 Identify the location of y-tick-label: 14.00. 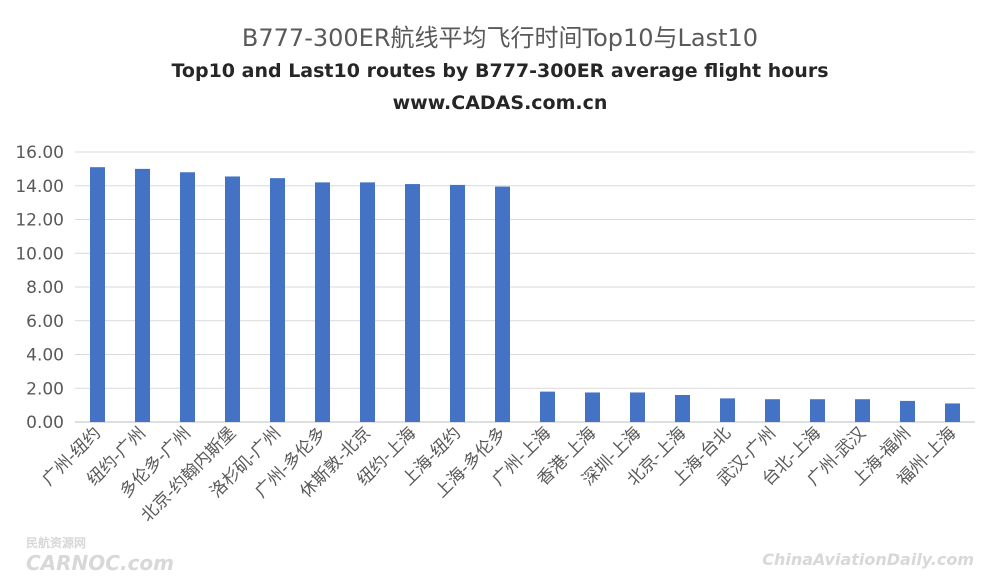
(39, 187).